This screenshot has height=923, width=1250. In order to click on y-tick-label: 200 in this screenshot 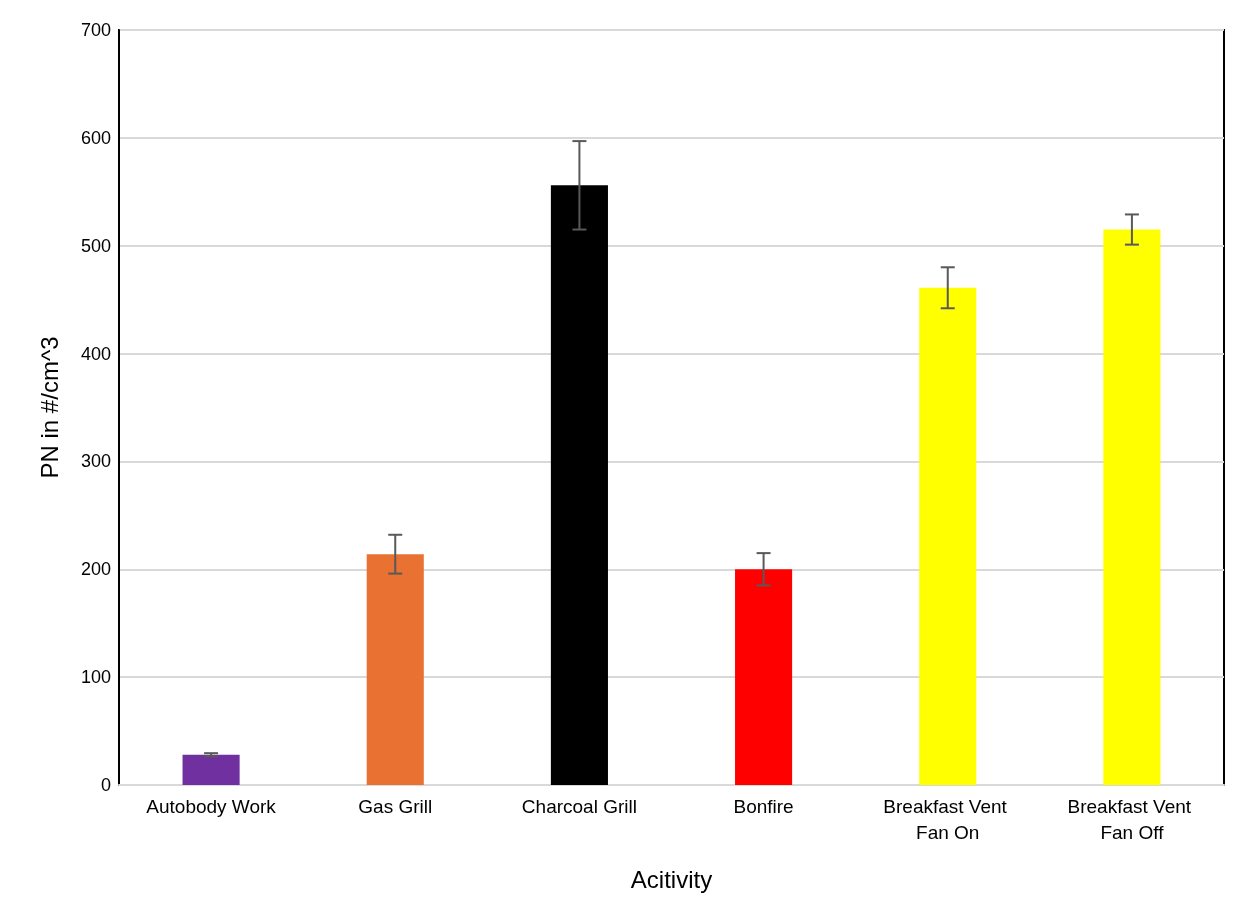, I will do `click(95, 569)`.